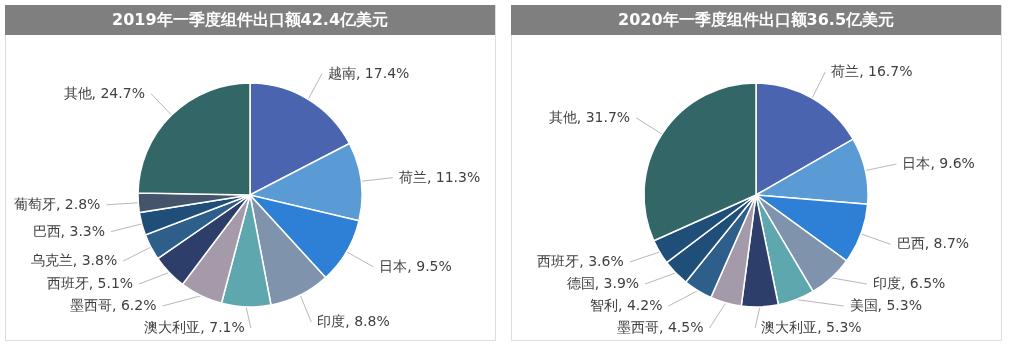  What do you see at coordinates (74, 260) in the screenshot?
I see `slice-label: 乌克兰, 3.8%` at bounding box center [74, 260].